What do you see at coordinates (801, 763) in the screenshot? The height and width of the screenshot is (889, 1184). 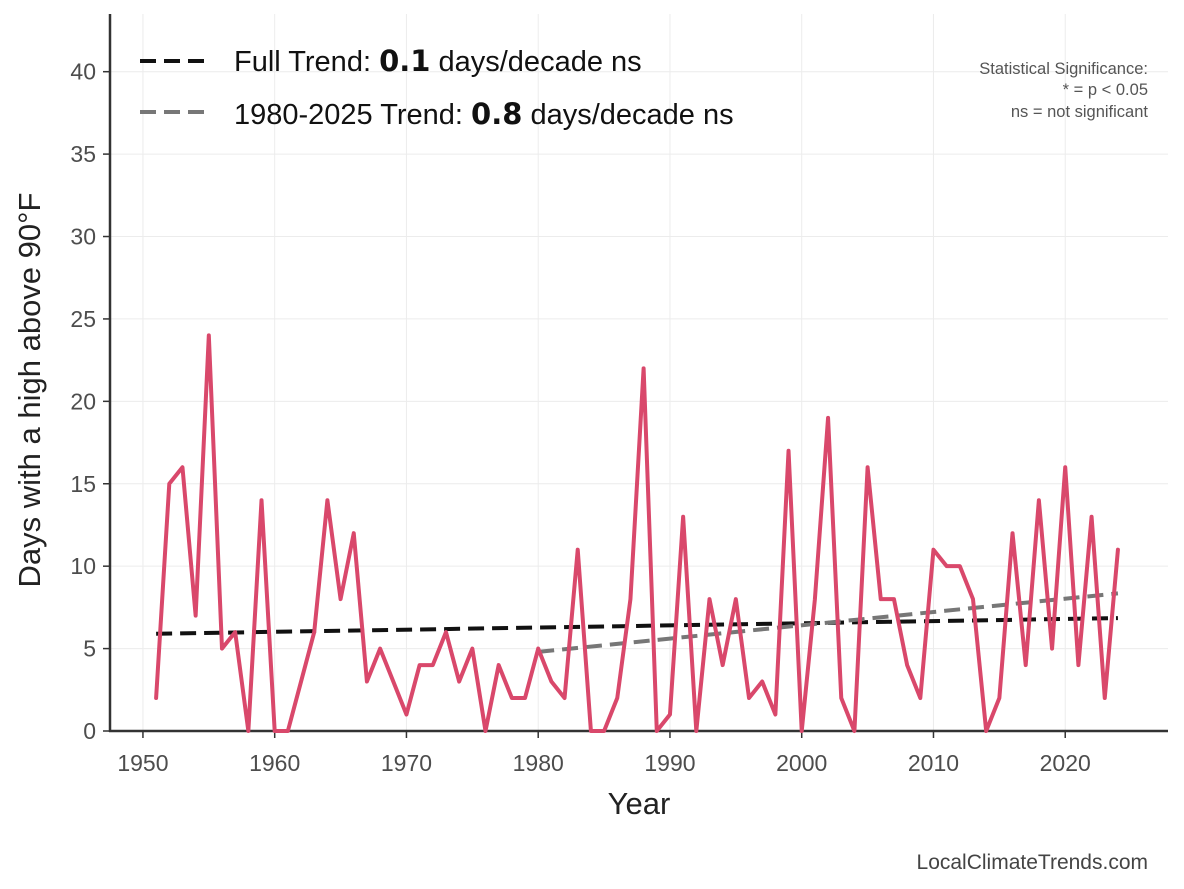 I see `x-tick-label: 2000` at bounding box center [801, 763].